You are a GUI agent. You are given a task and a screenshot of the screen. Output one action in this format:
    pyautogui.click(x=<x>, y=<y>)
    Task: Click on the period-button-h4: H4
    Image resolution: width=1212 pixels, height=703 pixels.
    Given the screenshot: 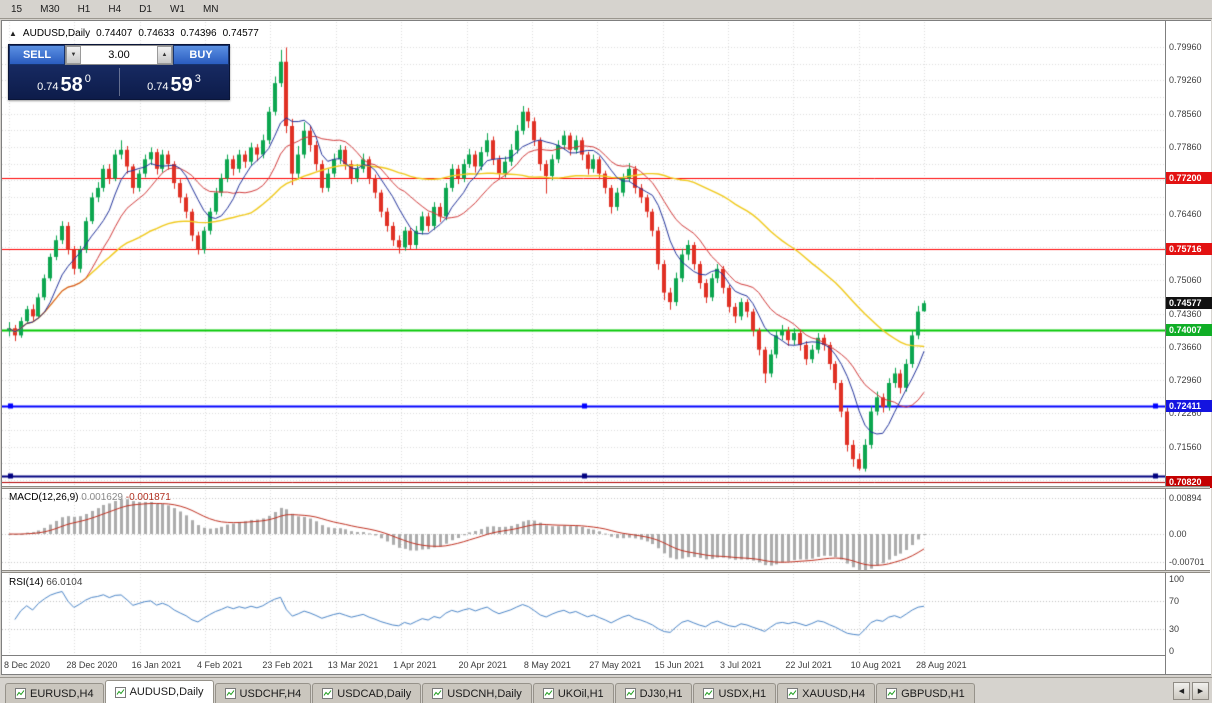 What is the action you would take?
    pyautogui.click(x=115, y=9)
    